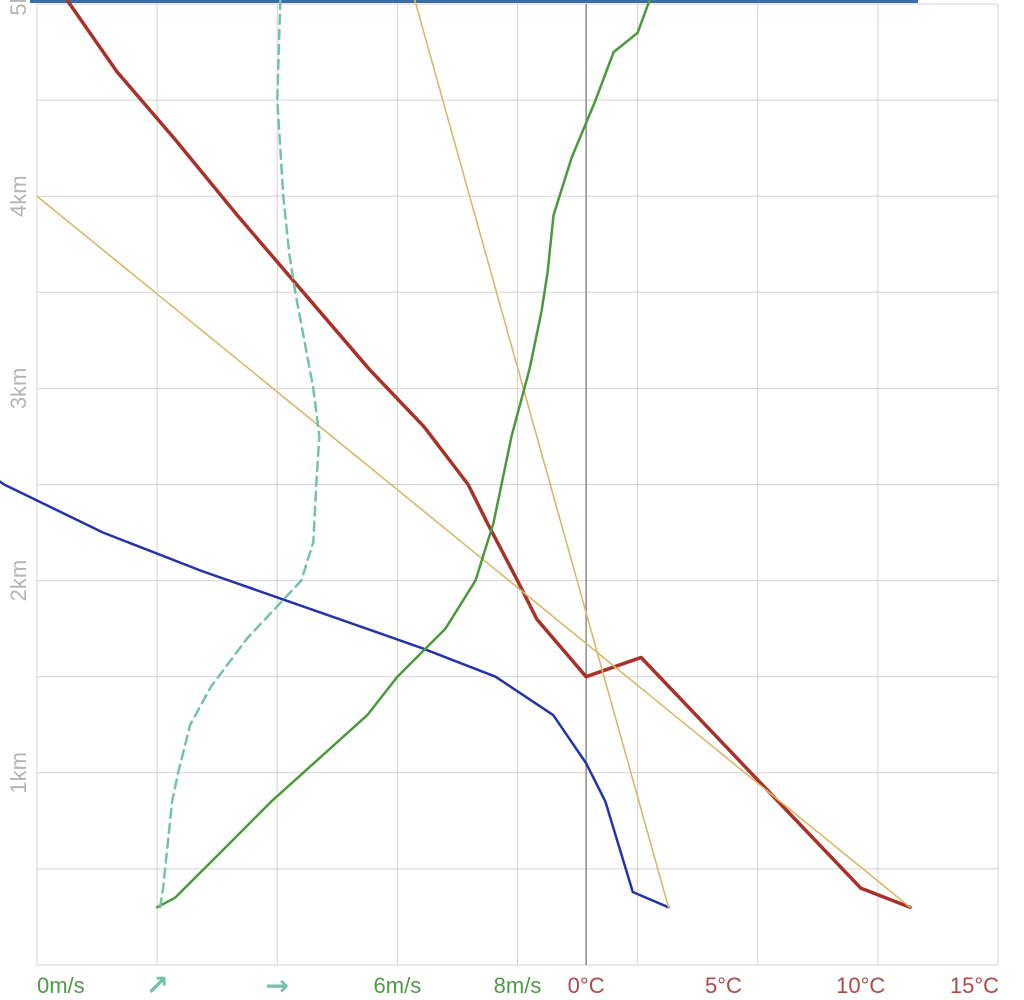 The width and height of the screenshot is (1024, 1000). Describe the element at coordinates (18, 773) in the screenshot. I see `y-tick-label: 1km` at that location.